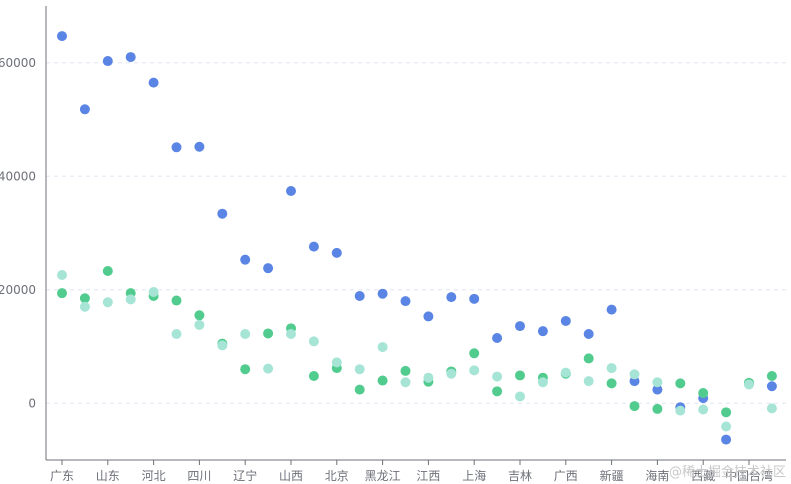  What do you see at coordinates (18, 63) in the screenshot?
I see `y-tick-label: 60000` at bounding box center [18, 63].